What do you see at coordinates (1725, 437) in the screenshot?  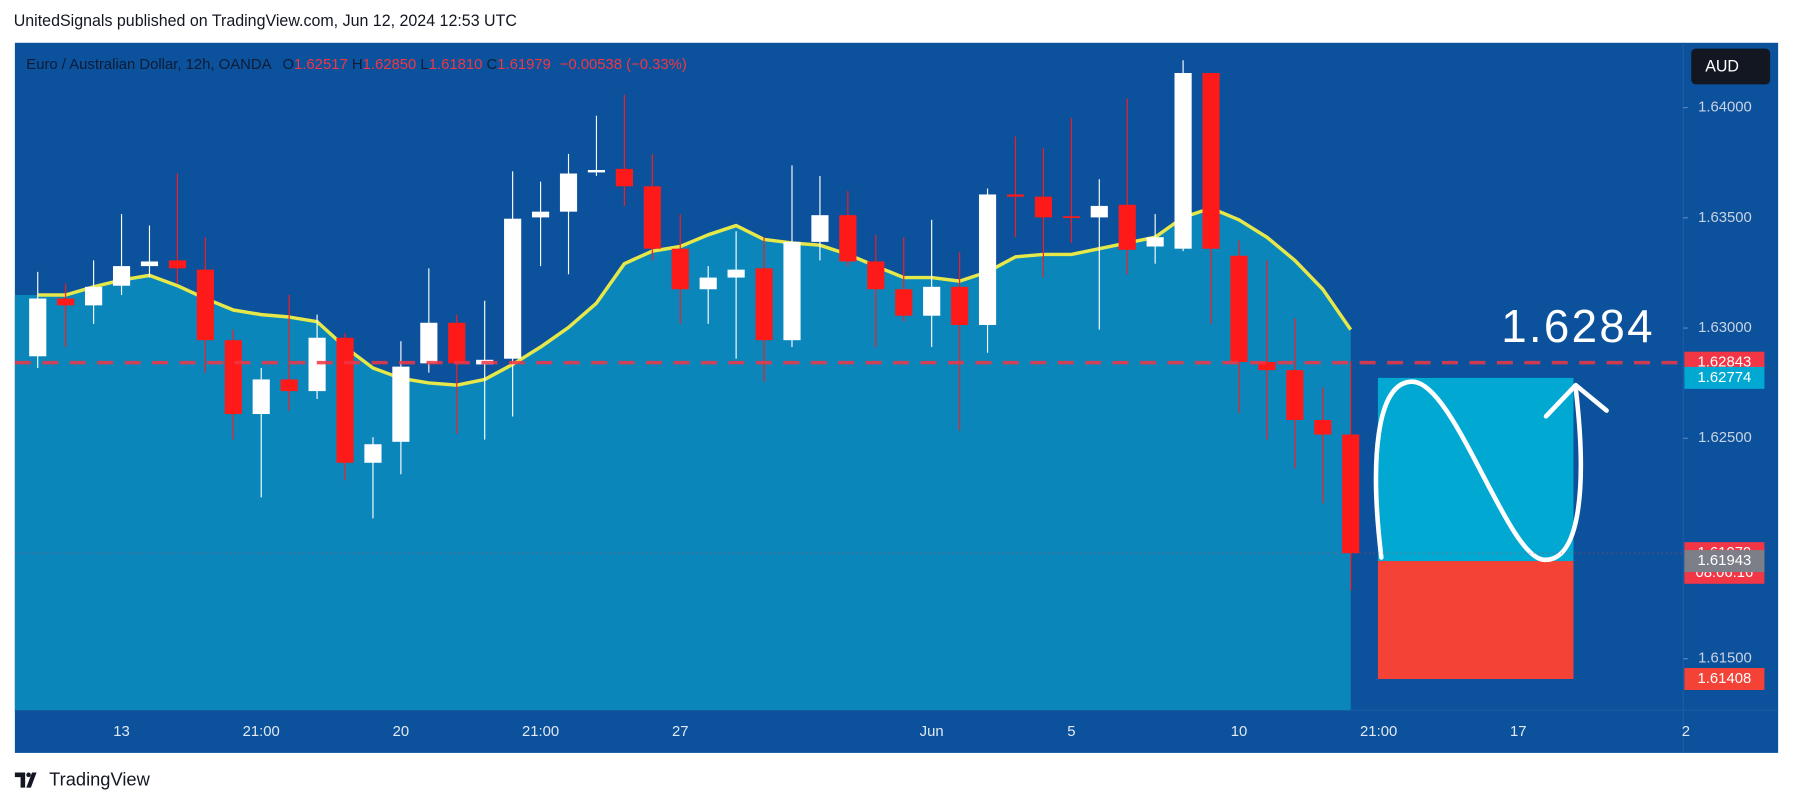 I see `y-tick-label: 1.62500` at bounding box center [1725, 437].